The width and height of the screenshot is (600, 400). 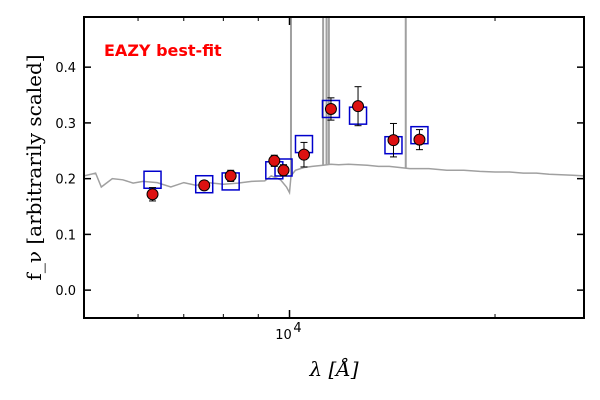 I want to click on y-tick-label: 0.3, so click(x=65, y=124).